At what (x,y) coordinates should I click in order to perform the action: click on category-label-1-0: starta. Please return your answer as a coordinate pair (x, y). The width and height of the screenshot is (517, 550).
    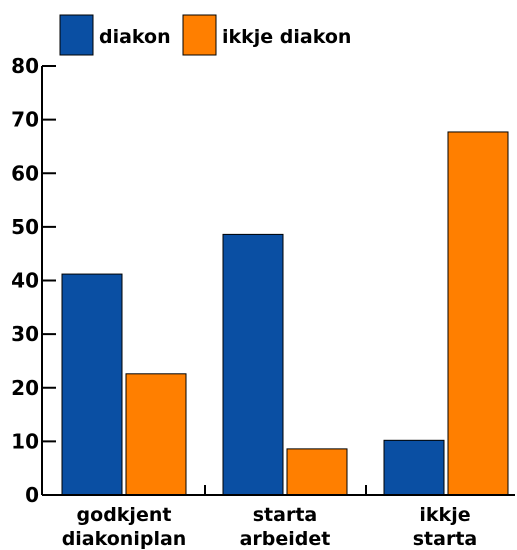
    Looking at the image, I should click on (285, 515).